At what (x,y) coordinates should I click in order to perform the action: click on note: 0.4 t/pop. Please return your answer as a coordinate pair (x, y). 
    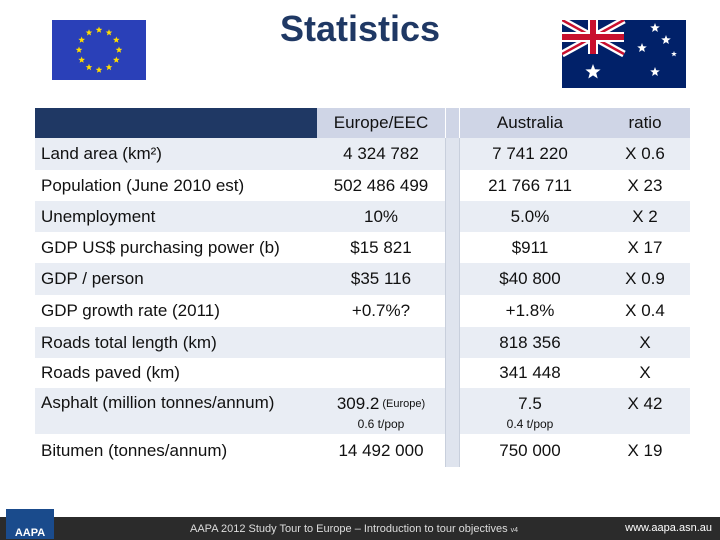
    Looking at the image, I should click on (530, 424).